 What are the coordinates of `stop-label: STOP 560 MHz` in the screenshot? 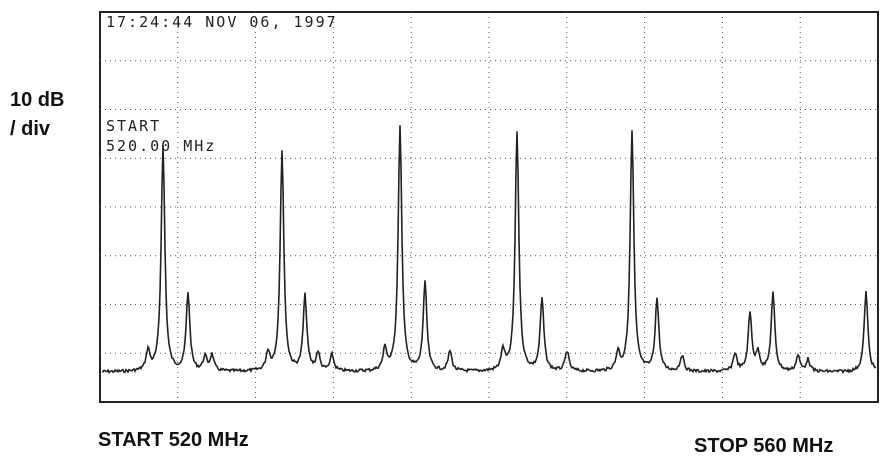 It's located at (763, 446).